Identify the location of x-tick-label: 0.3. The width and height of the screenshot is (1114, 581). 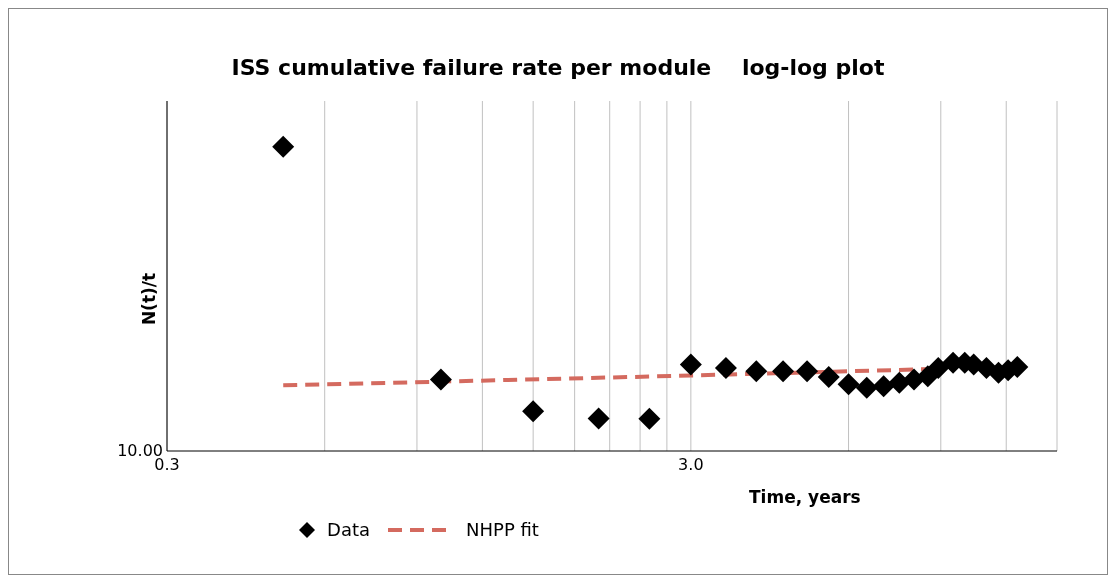
(167, 465).